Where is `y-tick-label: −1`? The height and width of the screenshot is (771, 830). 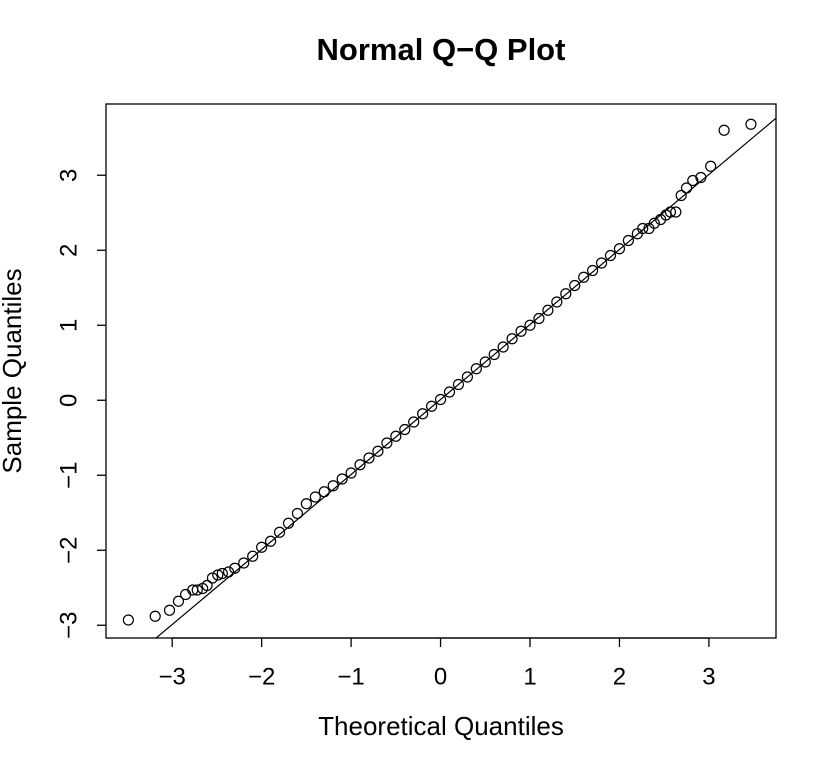
y-tick-label: −1 is located at coordinates (68, 475).